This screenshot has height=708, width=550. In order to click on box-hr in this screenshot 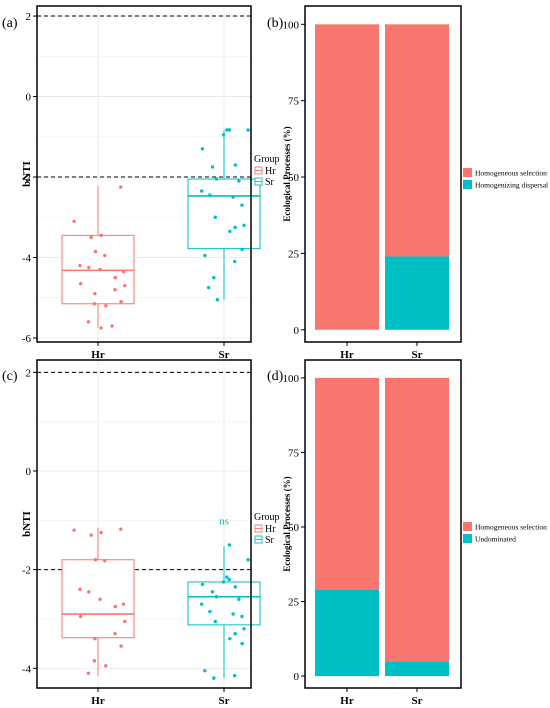, I will do `click(98, 601)`.